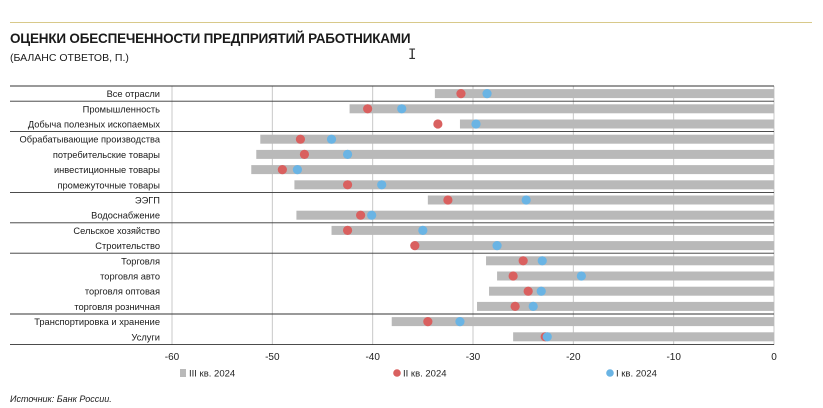  I want to click on category-label: Торговля, so click(140, 261).